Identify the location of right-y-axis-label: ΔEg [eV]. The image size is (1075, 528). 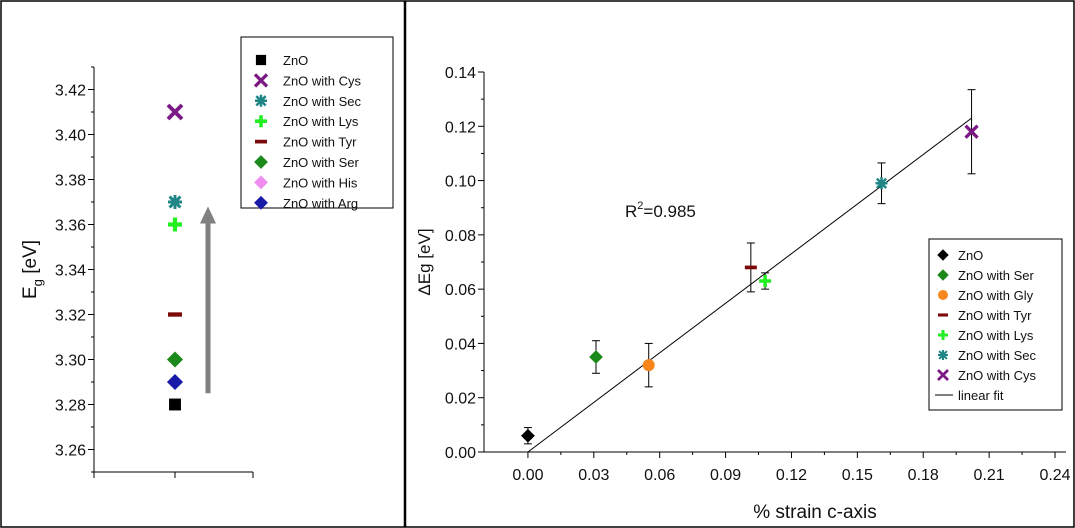
(424, 261).